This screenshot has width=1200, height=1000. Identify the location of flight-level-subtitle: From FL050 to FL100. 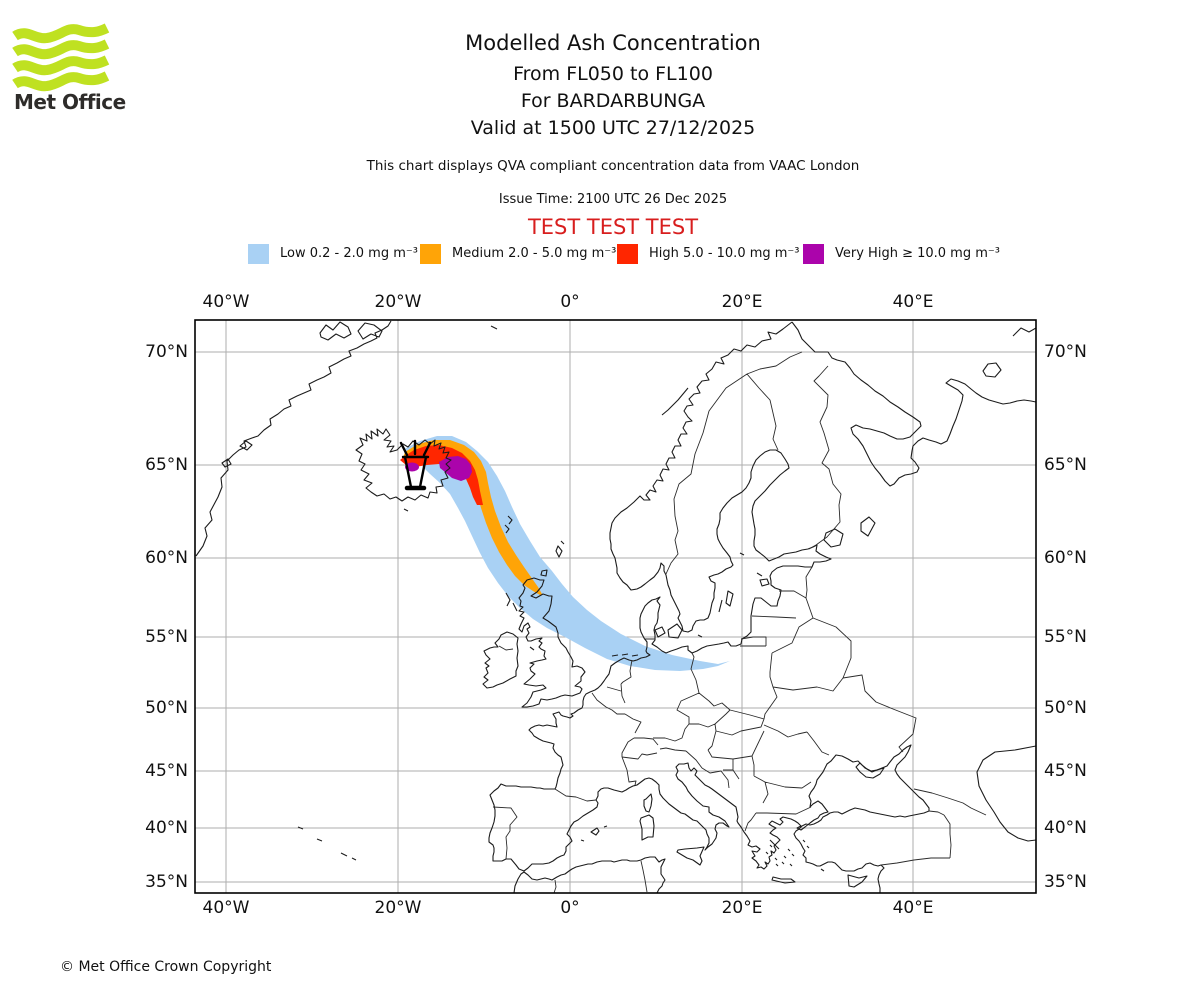
(613, 74).